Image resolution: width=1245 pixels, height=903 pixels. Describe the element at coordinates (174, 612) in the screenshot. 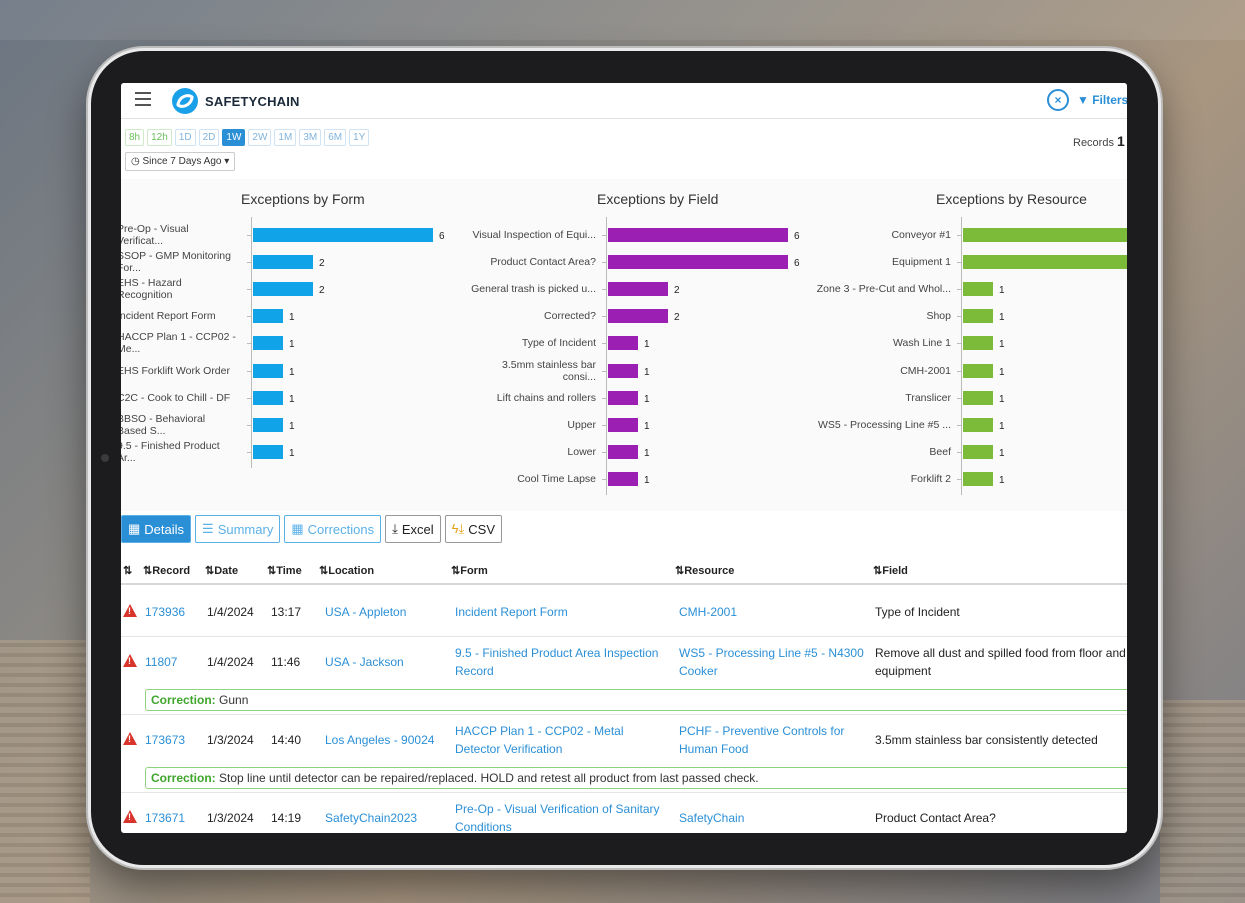

I see `cell-record: 173936` at that location.